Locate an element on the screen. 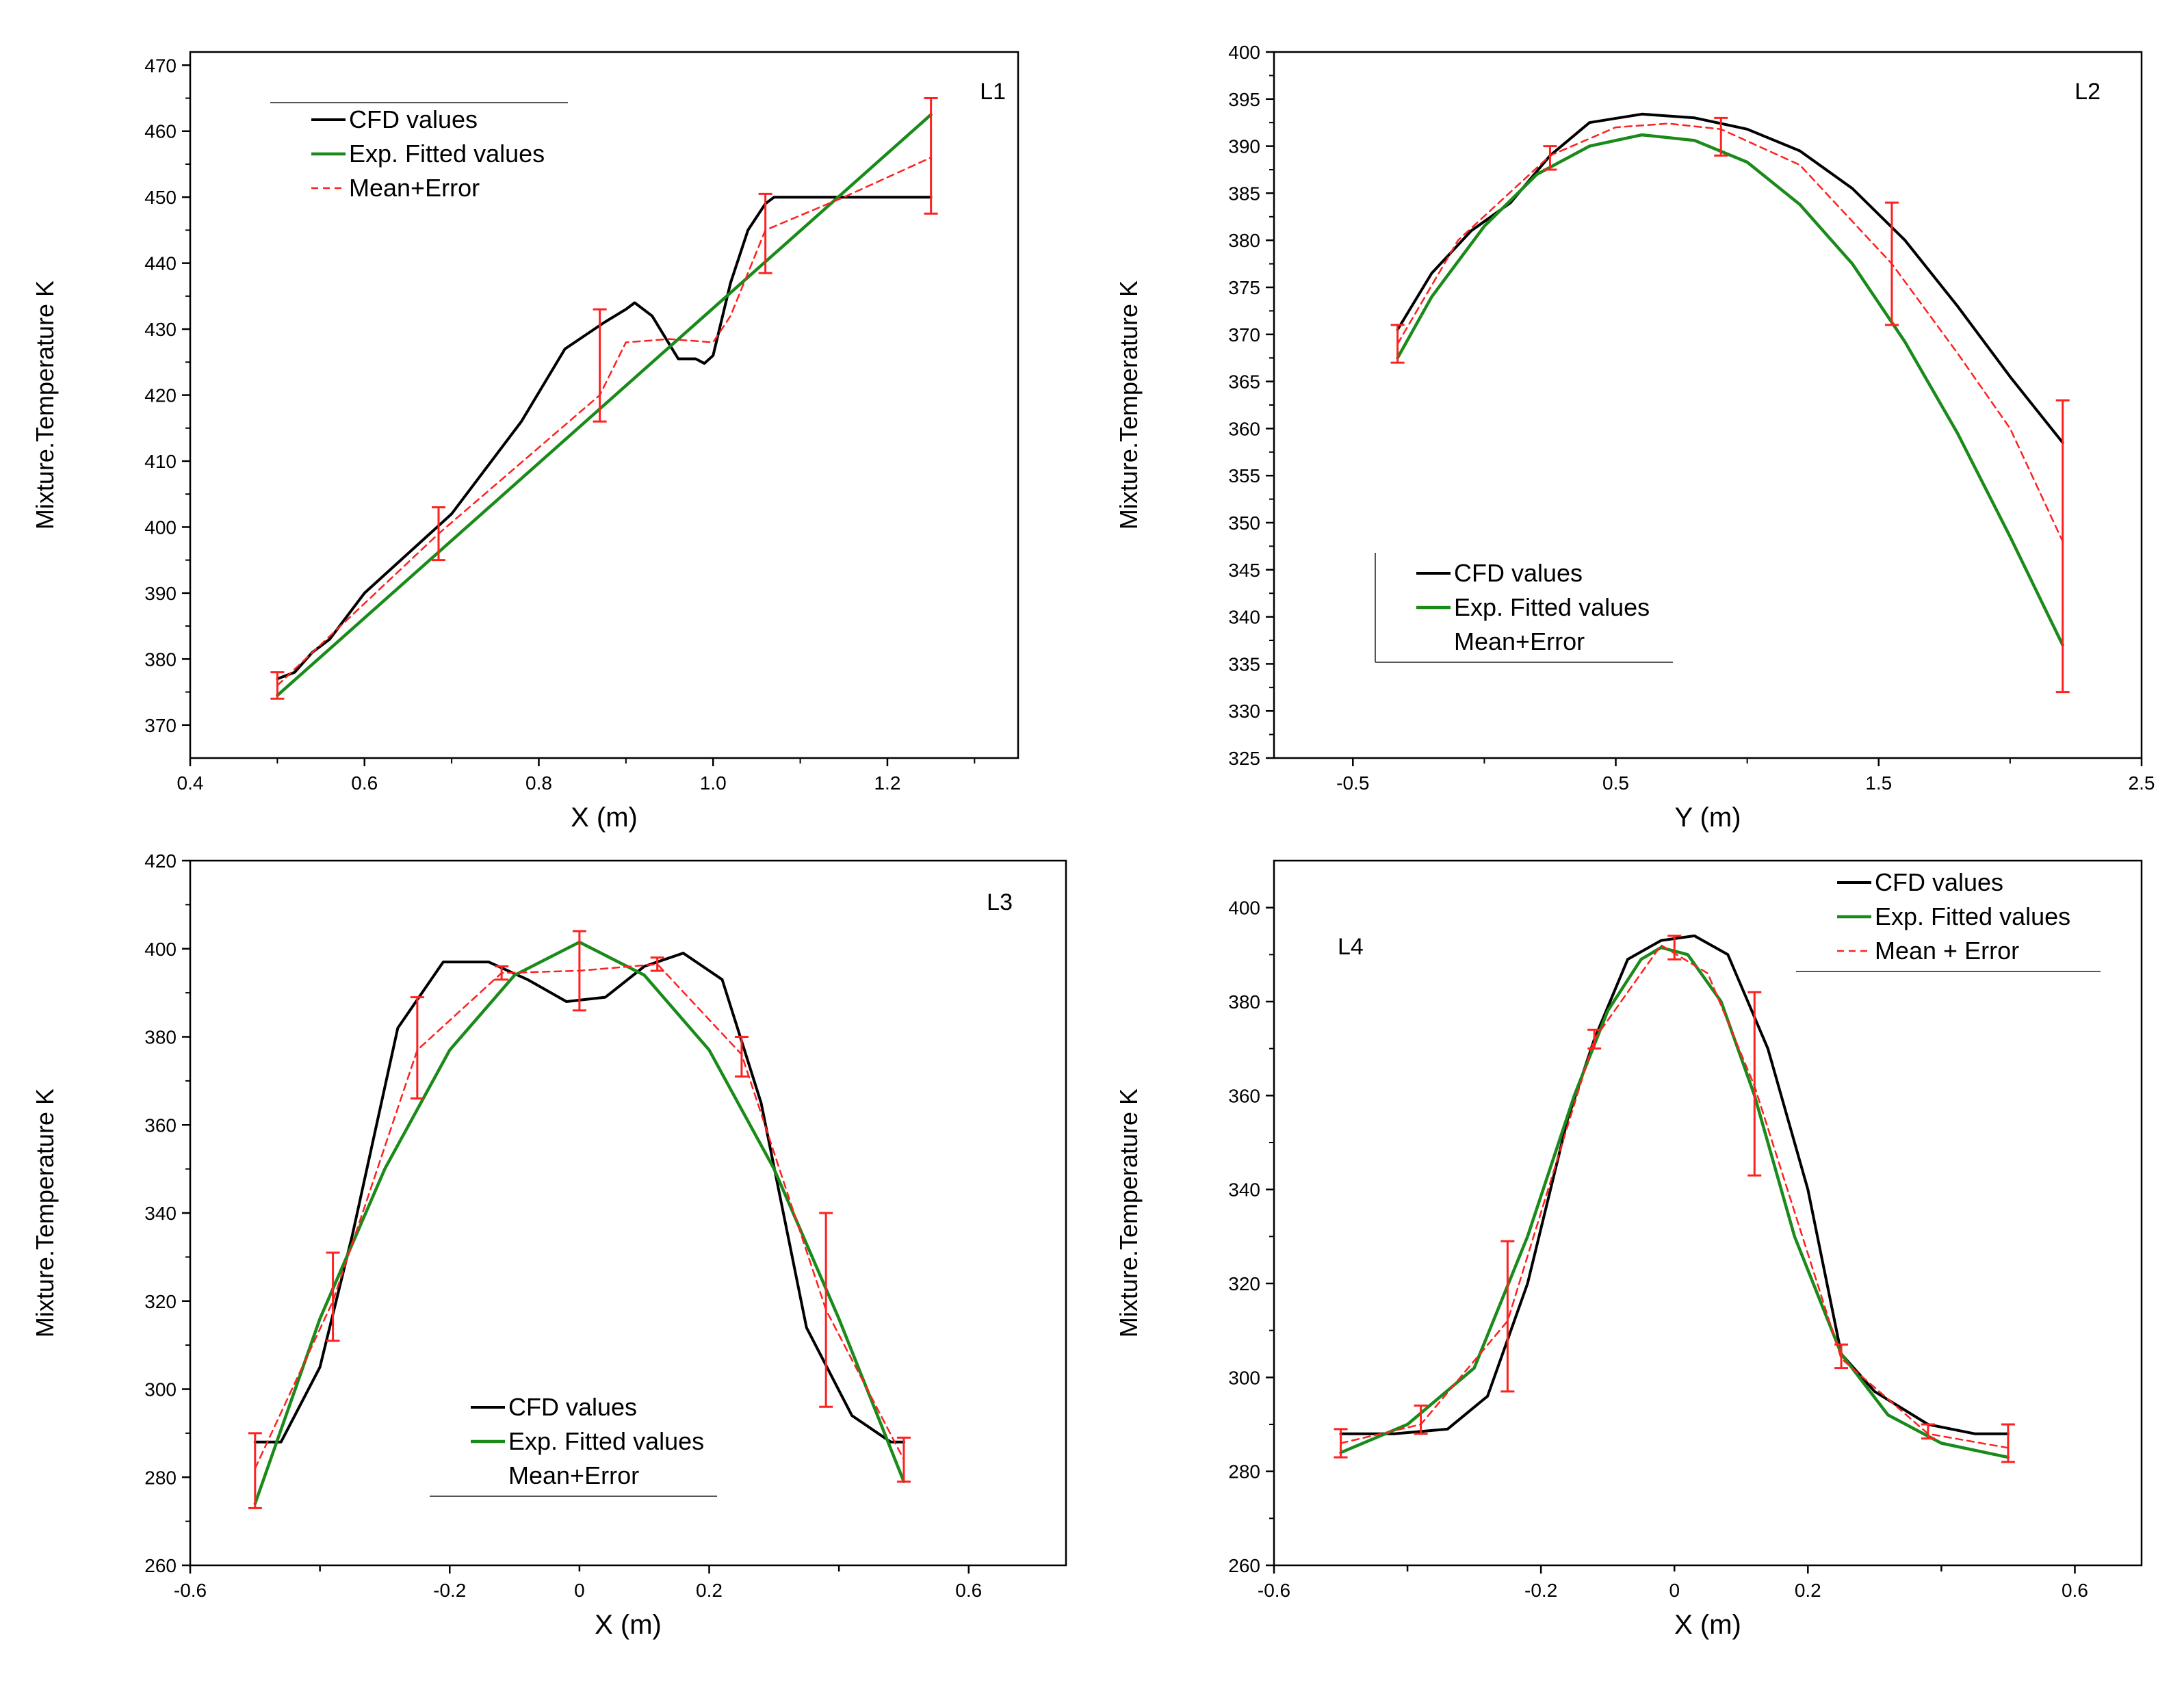 The height and width of the screenshot is (1683, 2184). y-tick-label: 335 is located at coordinates (1244, 664).